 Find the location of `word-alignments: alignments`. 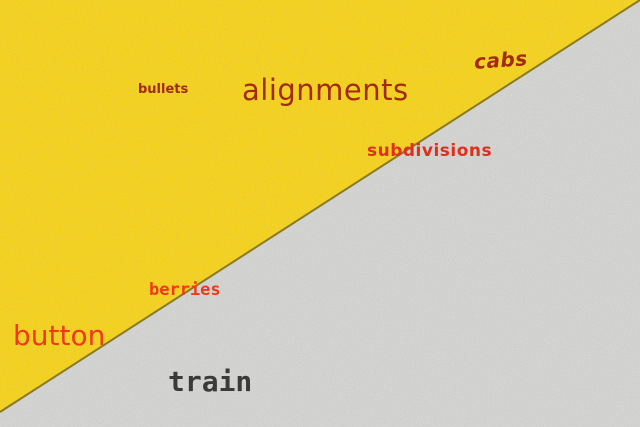

word-alignments: alignments is located at coordinates (325, 90).